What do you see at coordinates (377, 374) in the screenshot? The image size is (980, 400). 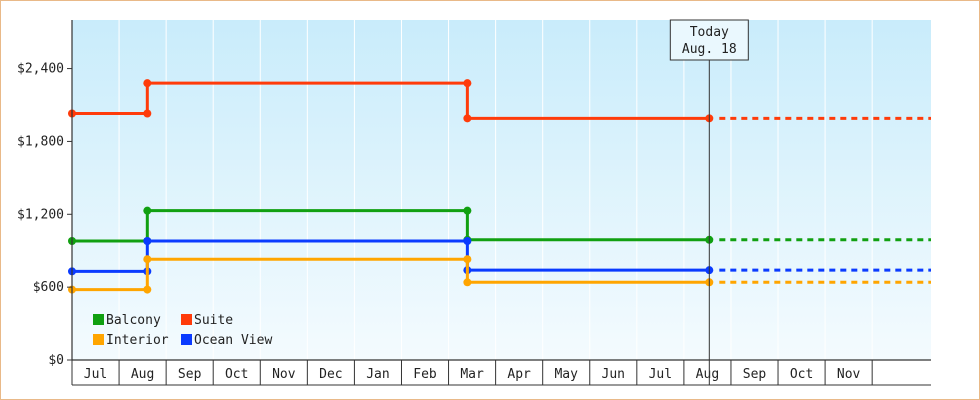 I see `x-tick-label: Jan` at bounding box center [377, 374].